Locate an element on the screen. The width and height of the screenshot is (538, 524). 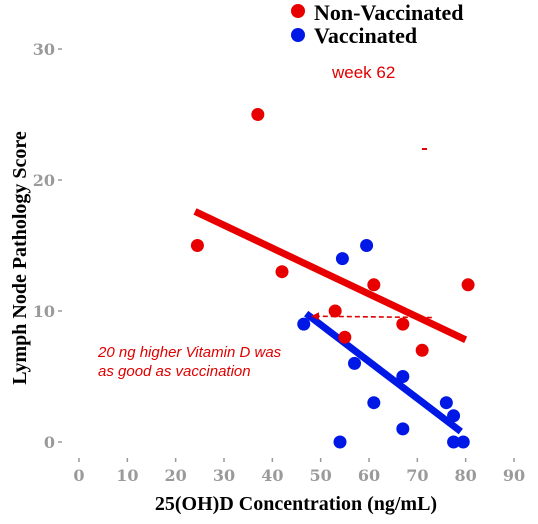
legend: Non-Vaccinated Vaccinated is located at coordinates (377, 24).